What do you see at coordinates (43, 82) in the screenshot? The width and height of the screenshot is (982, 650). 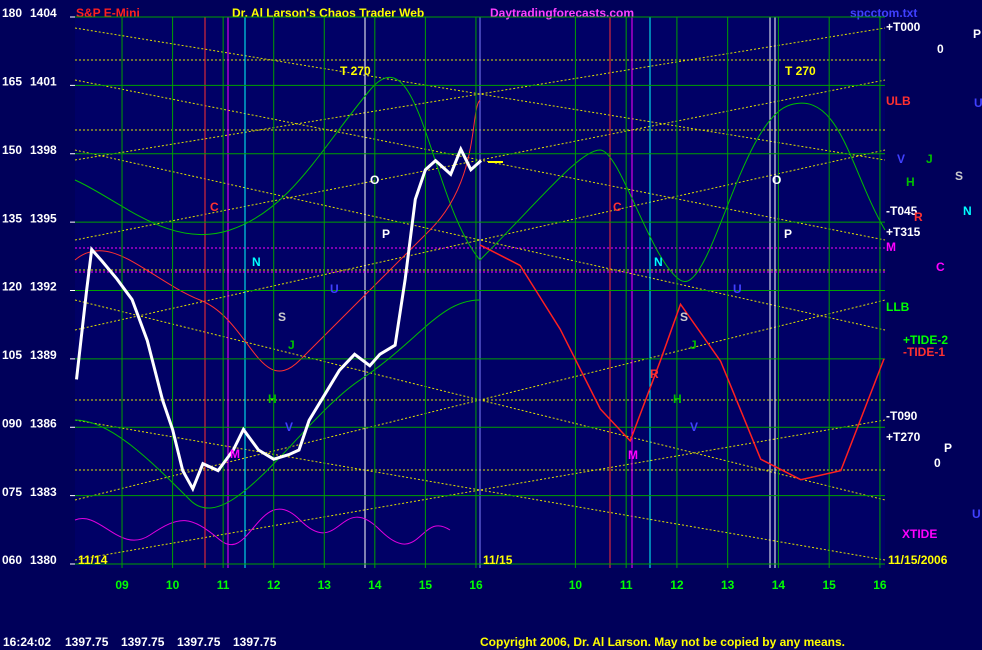 I see `y-tick-label: 1401` at bounding box center [43, 82].